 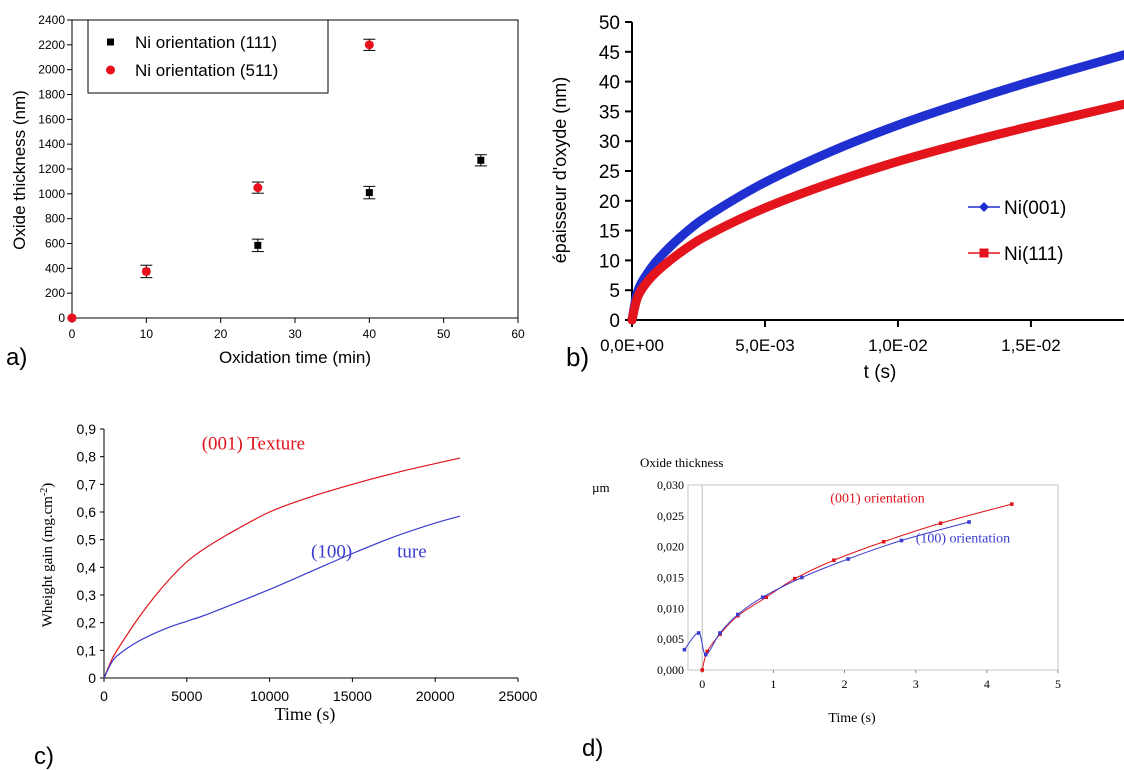 I want to click on d-annotation: (001) orientation, so click(x=877, y=498).